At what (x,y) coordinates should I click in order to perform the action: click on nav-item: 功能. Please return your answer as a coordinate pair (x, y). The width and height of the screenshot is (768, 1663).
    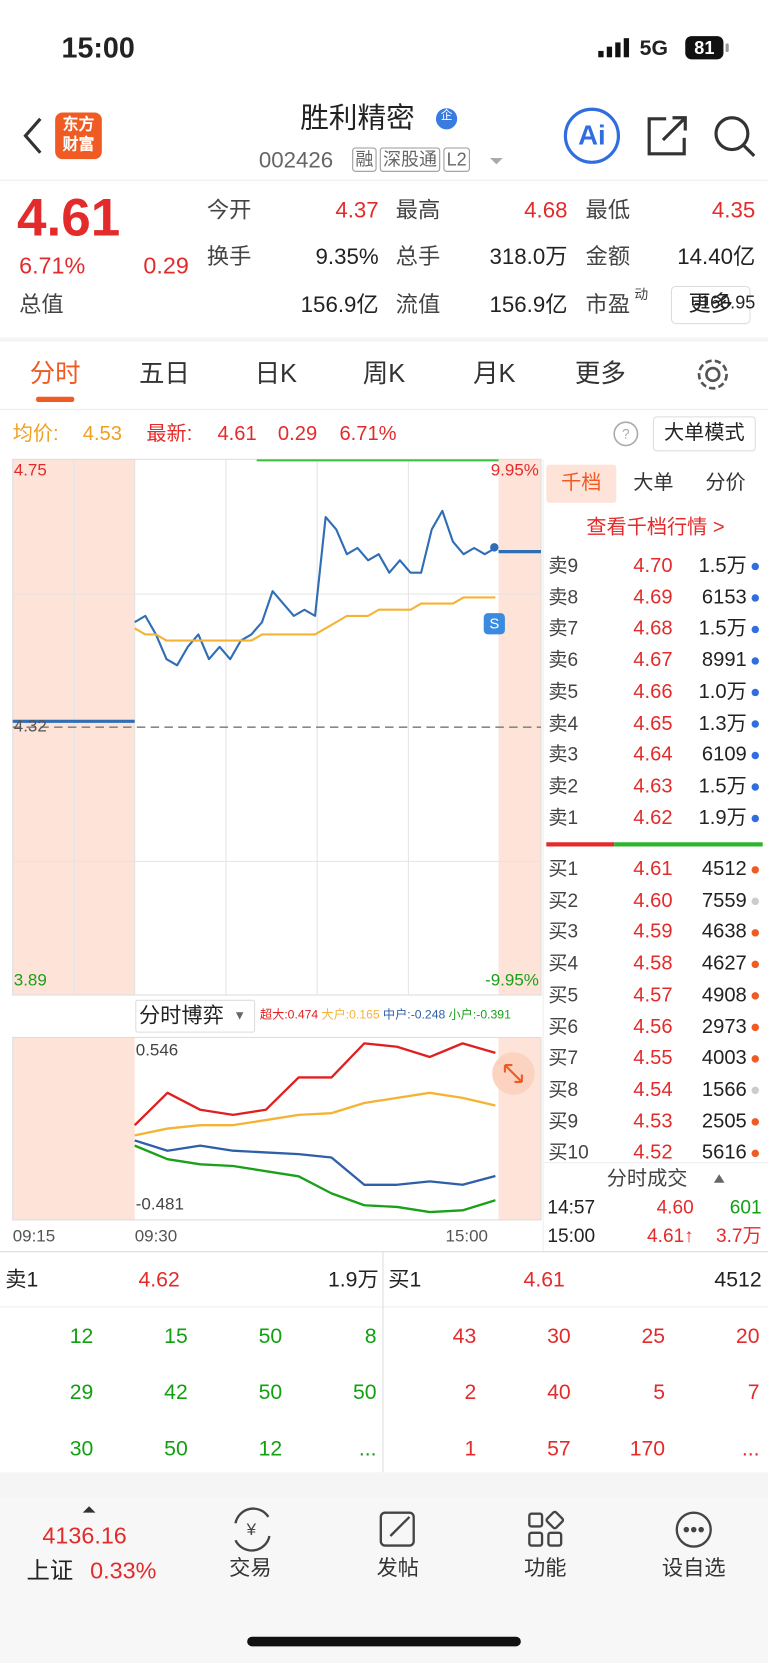
    Looking at the image, I should click on (545, 1569).